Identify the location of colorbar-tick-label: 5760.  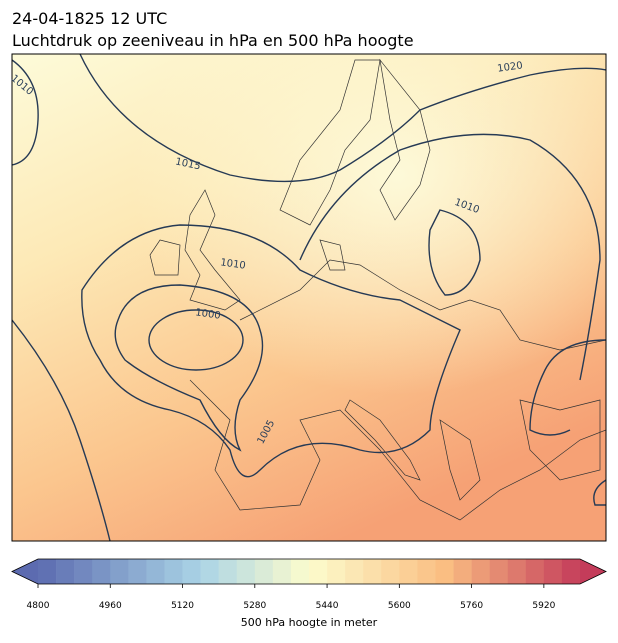
(471, 606).